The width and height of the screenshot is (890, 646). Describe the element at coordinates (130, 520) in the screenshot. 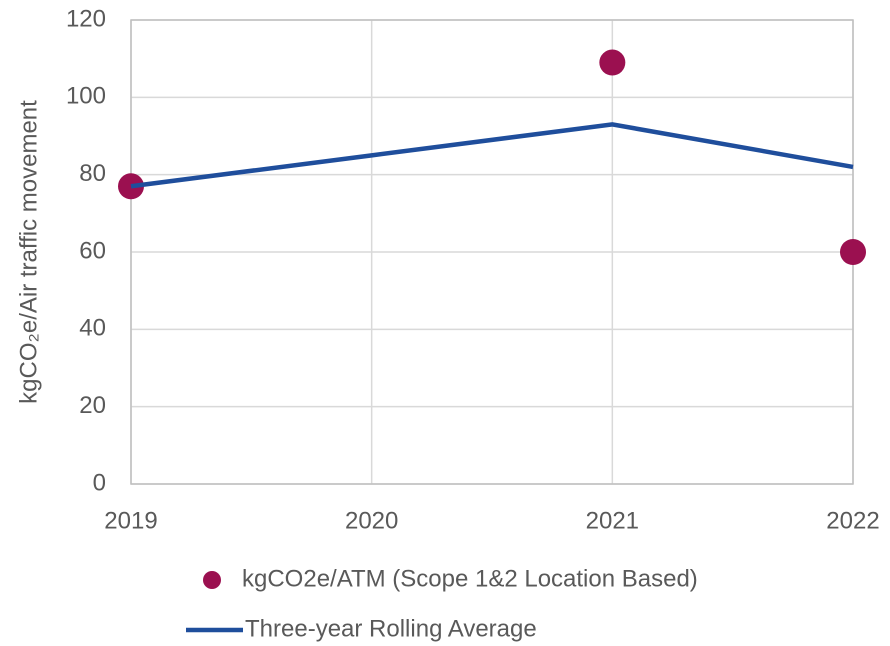

I see `x-tick-label: 2019` at that location.